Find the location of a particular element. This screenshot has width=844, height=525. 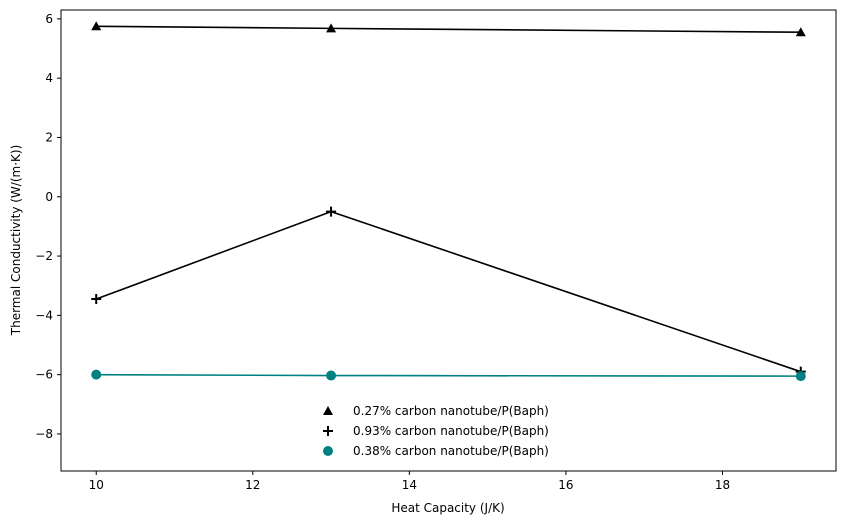

y-tick-label: 6 is located at coordinates (49, 19).